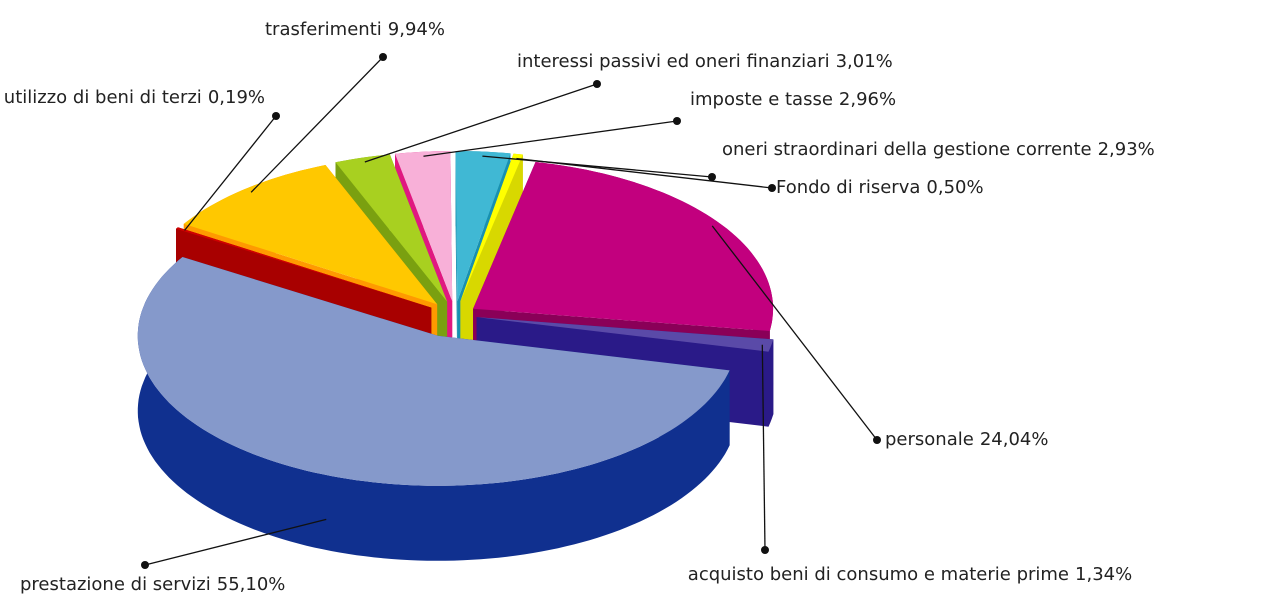 The height and width of the screenshot is (600, 1284). Describe the element at coordinates (761, 99) in the screenshot. I see `category-name: imposte e tasse` at that location.